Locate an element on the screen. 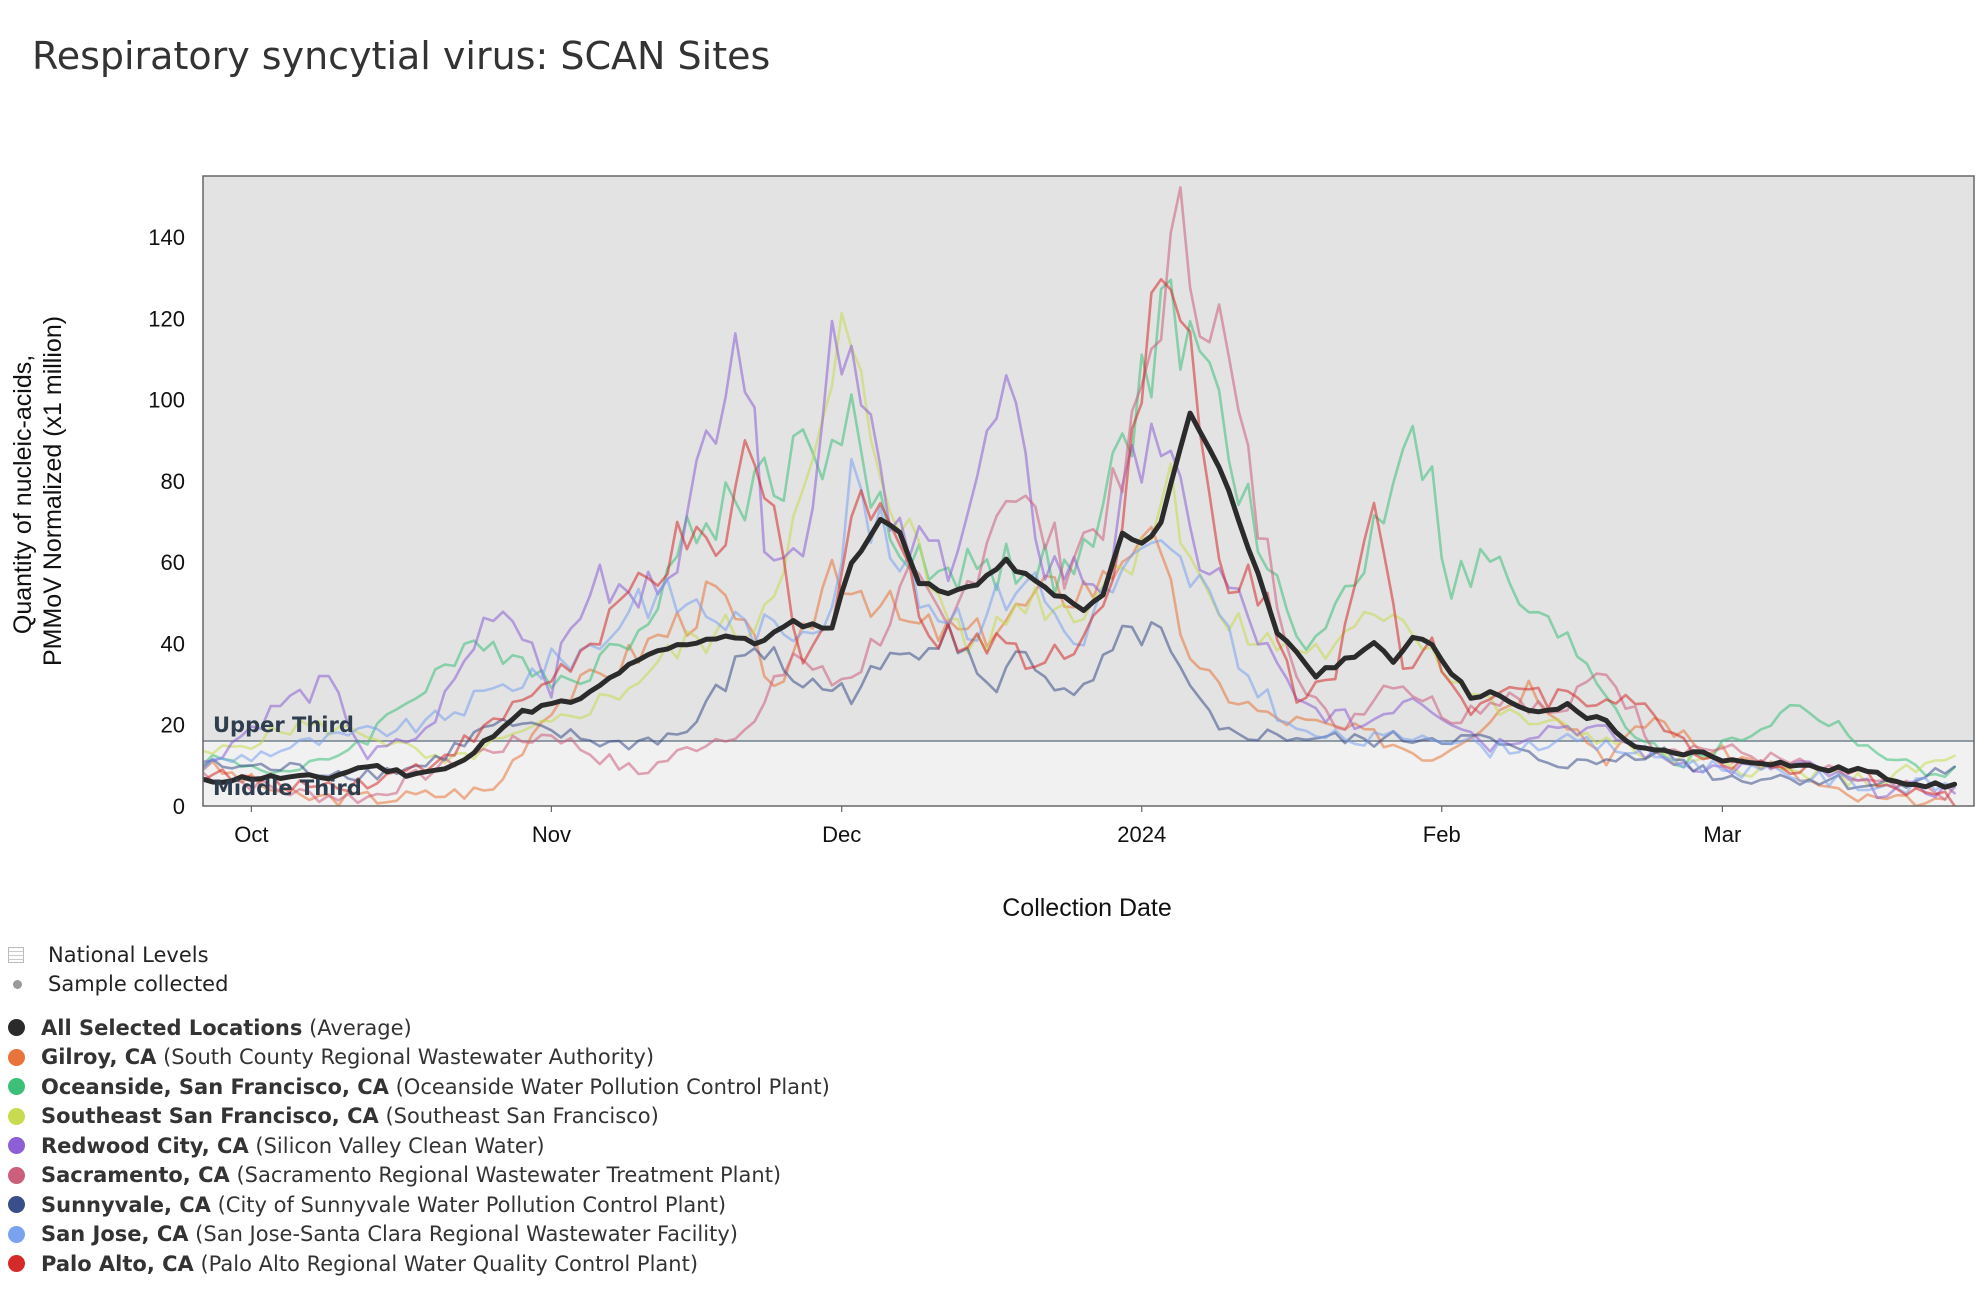 Image resolution: width=1984 pixels, height=1300 pixels. y-tick-label: 140 is located at coordinates (166, 237).